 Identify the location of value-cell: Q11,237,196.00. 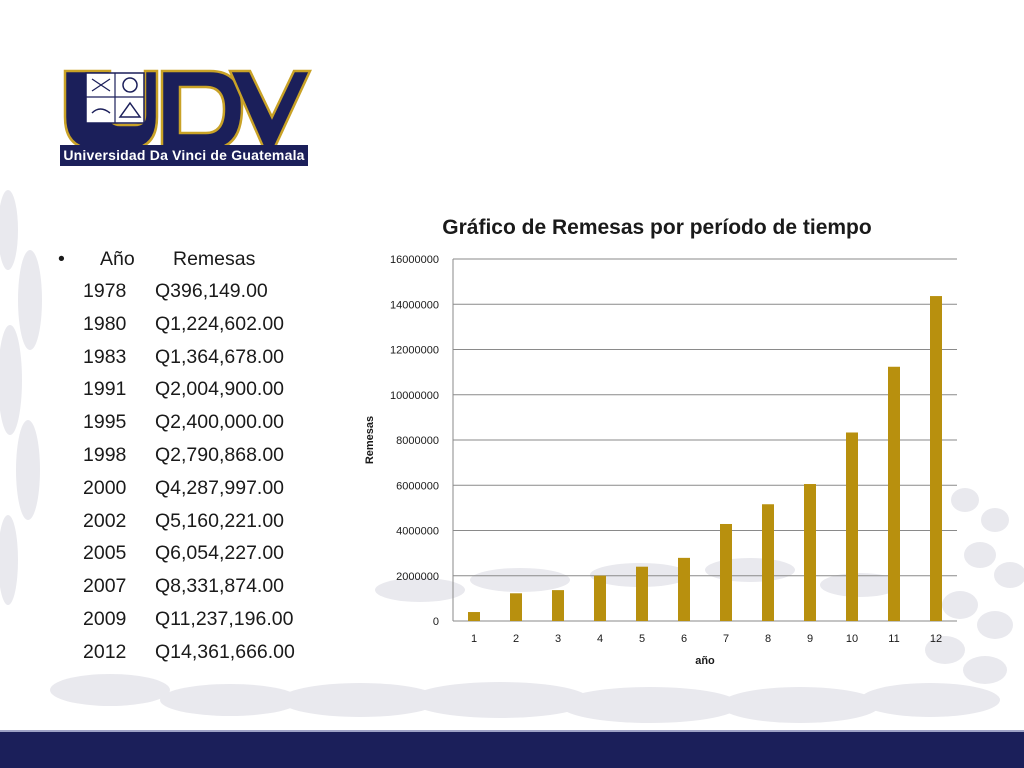
(224, 618).